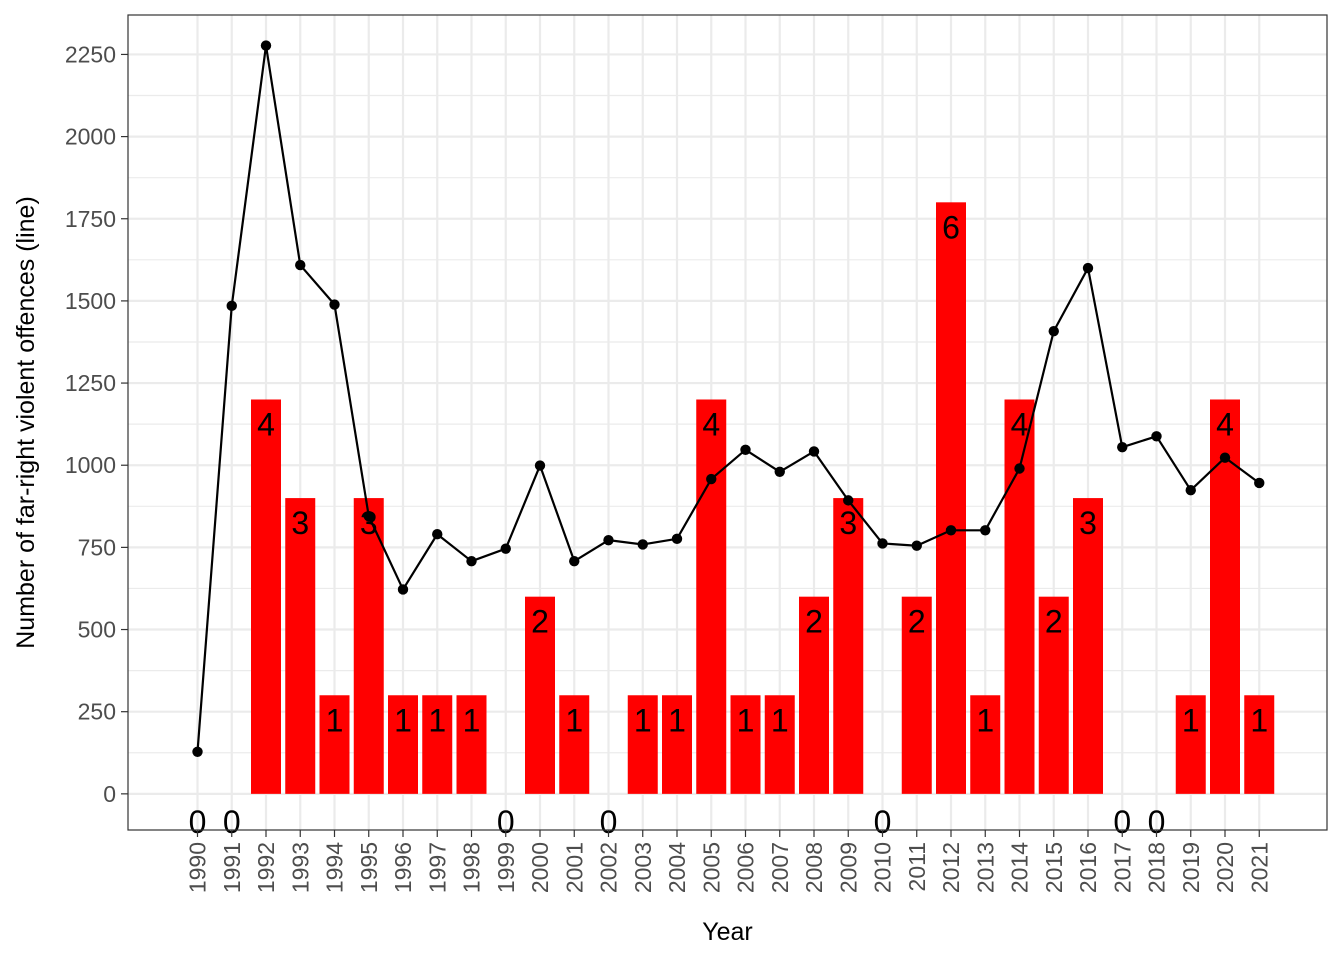 This screenshot has width=1344, height=960. I want to click on x-tick-label: 2014, so click(1020, 867).